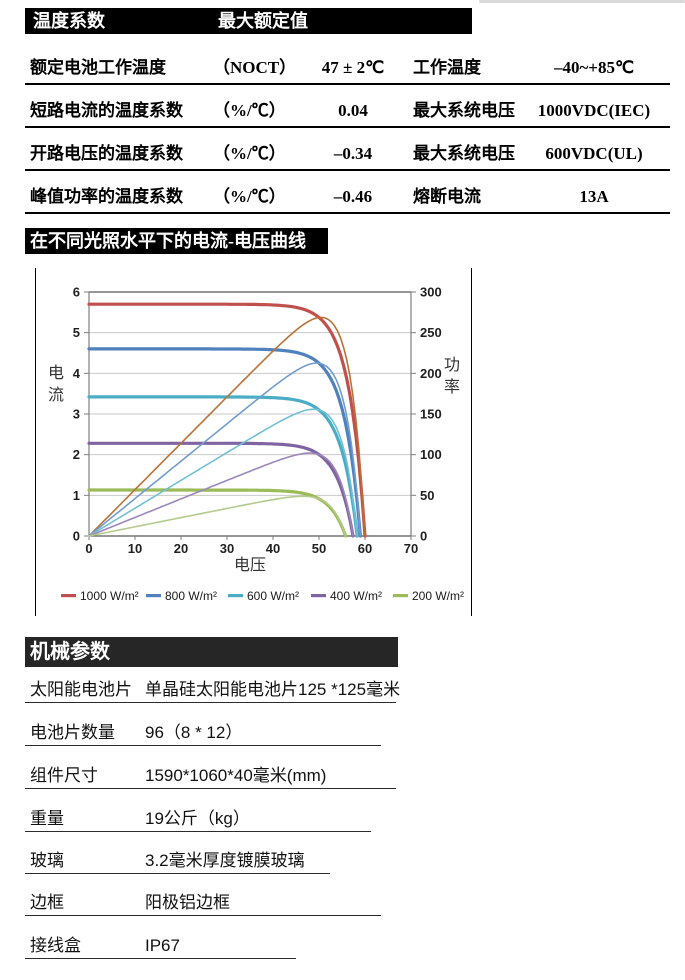 This screenshot has width=685, height=980. I want to click on mechanical-parameters-header-bar: 机械参数, so click(211, 652).